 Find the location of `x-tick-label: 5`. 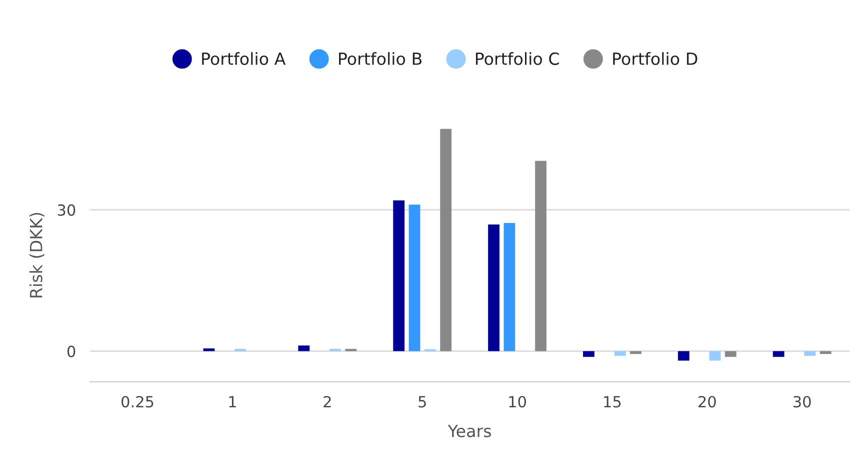

x-tick-label: 5 is located at coordinates (422, 402).